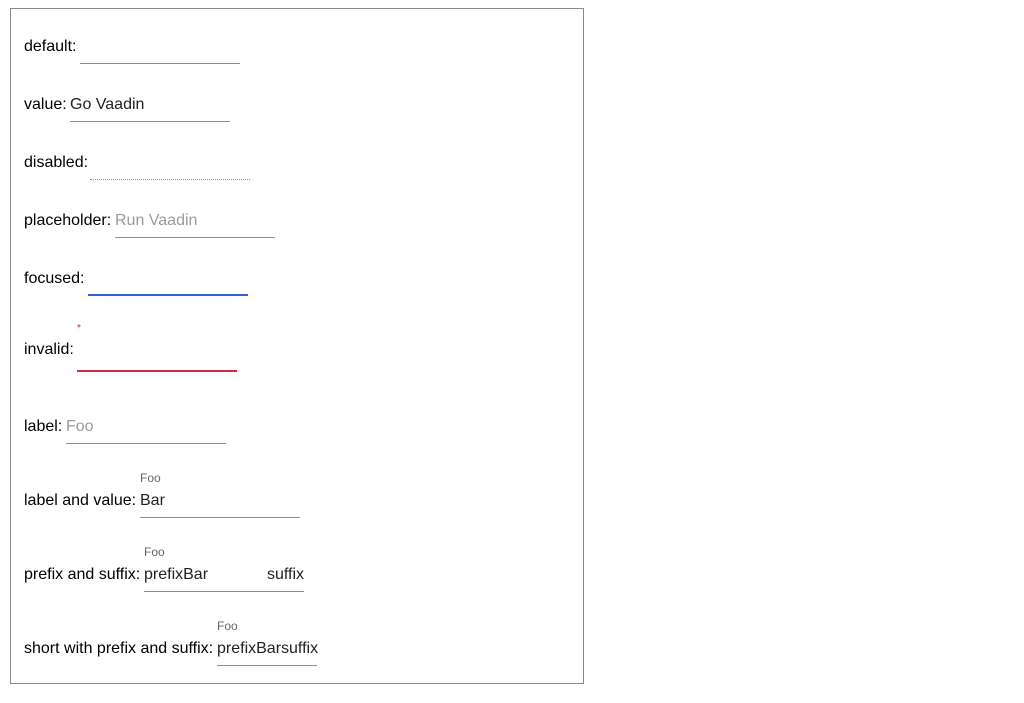 This screenshot has height=703, width=1024. I want to click on required-indicator: *, so click(79, 328).